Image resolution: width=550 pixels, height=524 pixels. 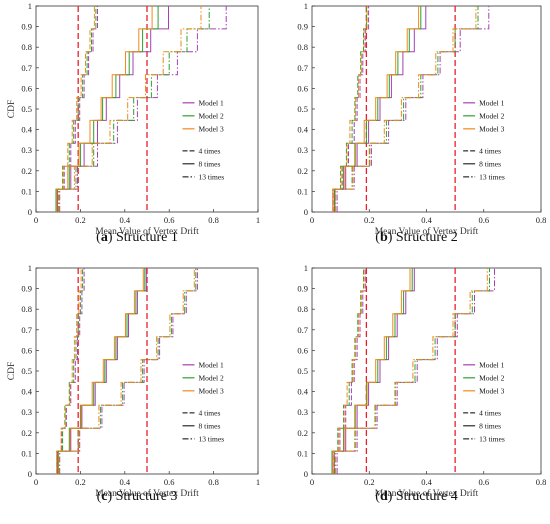 I want to click on panel-caption: (b) Structure 2, so click(x=416, y=237).